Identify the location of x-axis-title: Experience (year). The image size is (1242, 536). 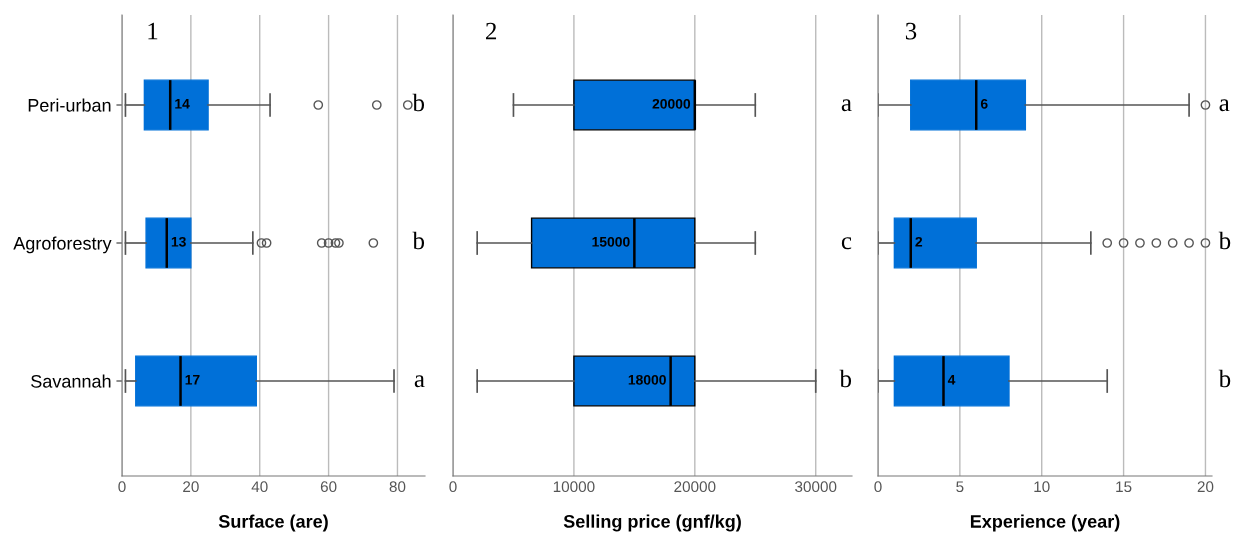
(1045, 523).